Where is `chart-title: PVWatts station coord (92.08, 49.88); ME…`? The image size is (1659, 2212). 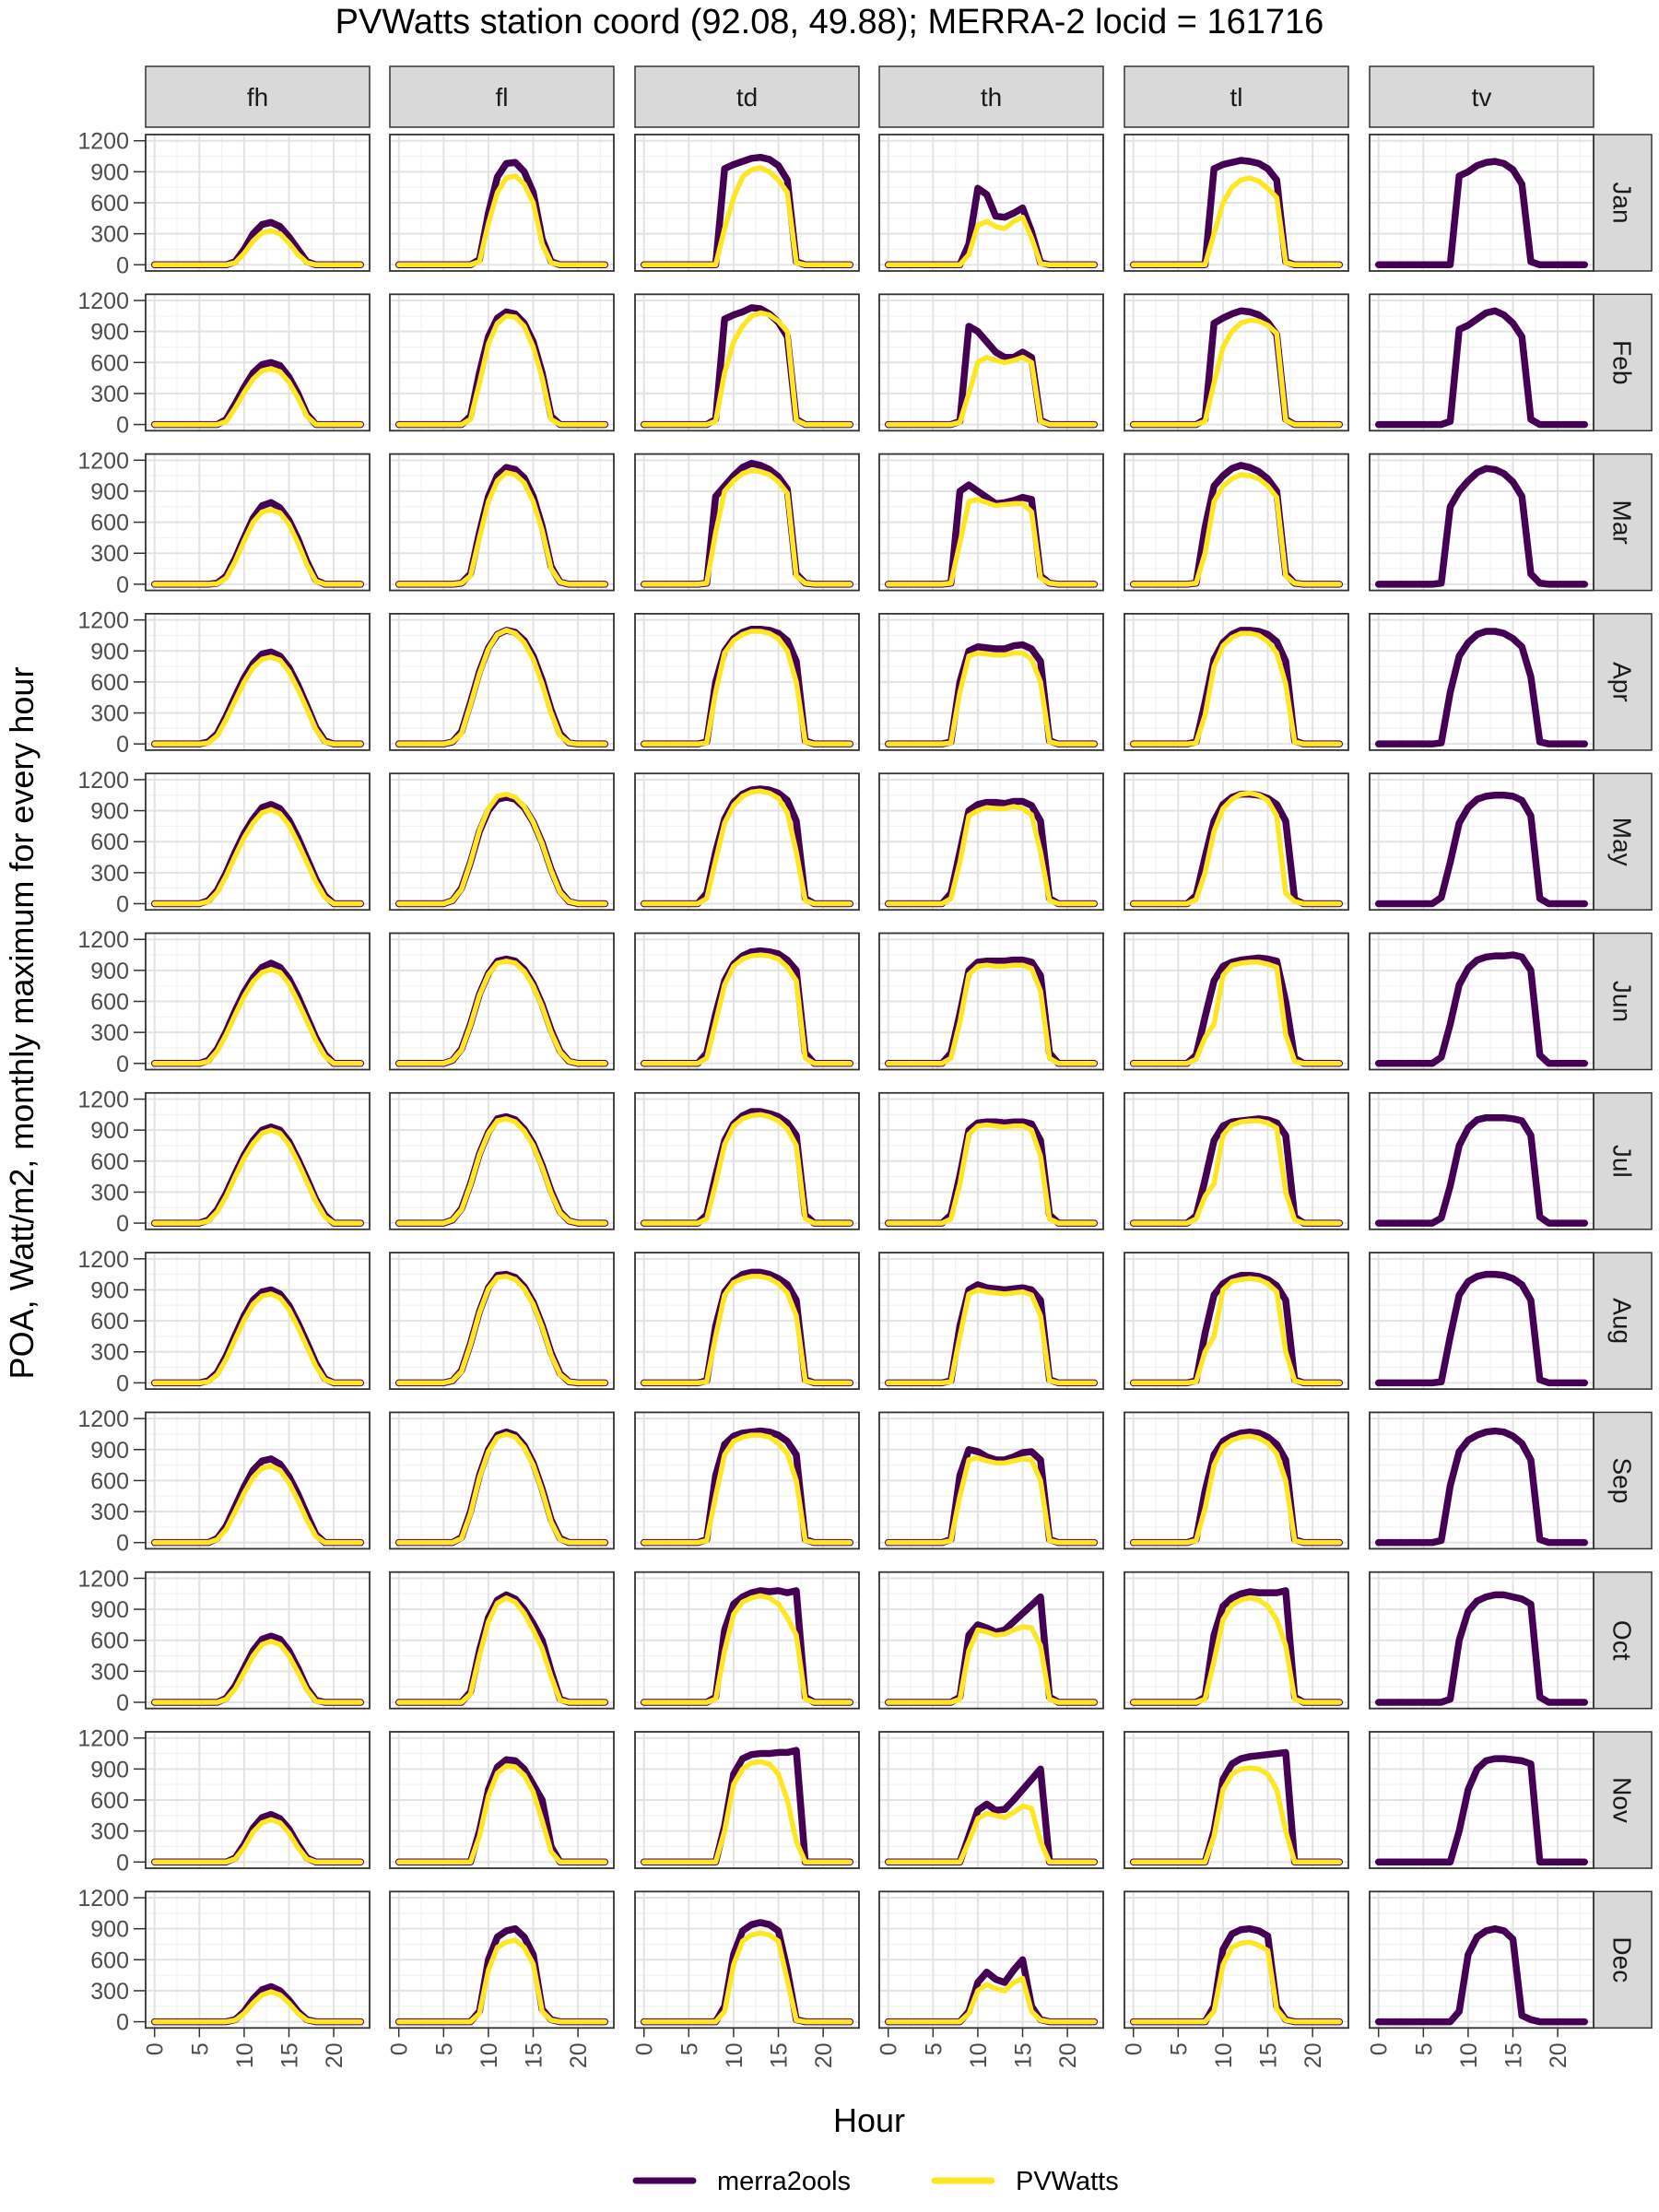
chart-title: PVWatts station coord (92.08, 49.88); ME… is located at coordinates (829, 22).